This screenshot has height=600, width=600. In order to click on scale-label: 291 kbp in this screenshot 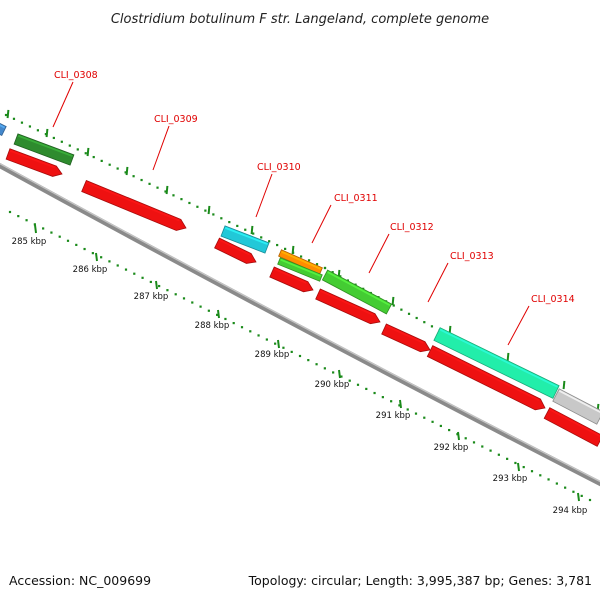, I will do `click(393, 416)`.